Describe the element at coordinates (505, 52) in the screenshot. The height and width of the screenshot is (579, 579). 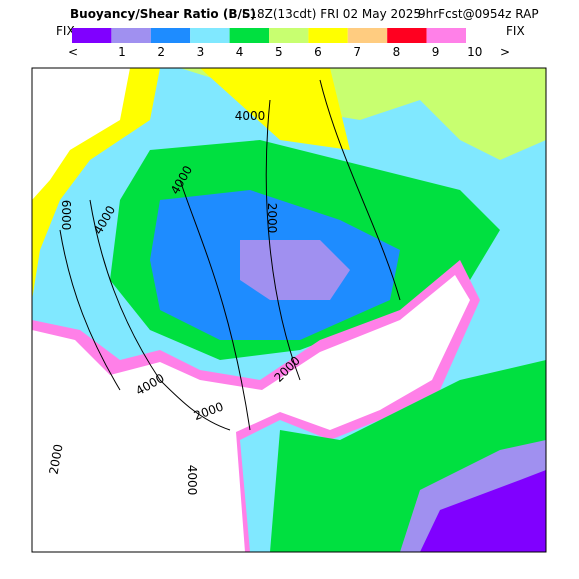
I see `legend-high: >` at that location.